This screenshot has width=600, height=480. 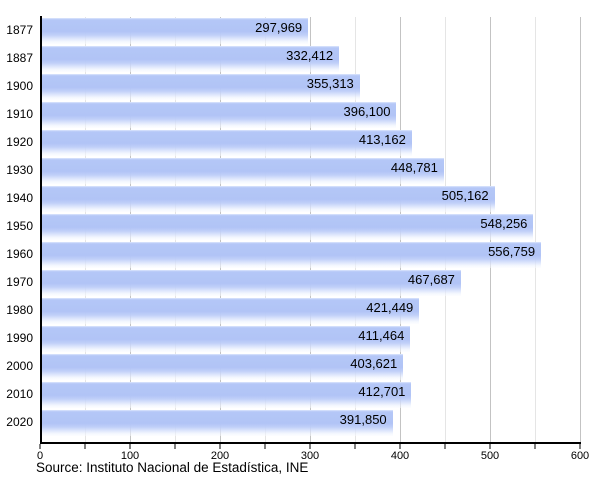 I want to click on chart-row: 1900 355,313, so click(x=293, y=87).